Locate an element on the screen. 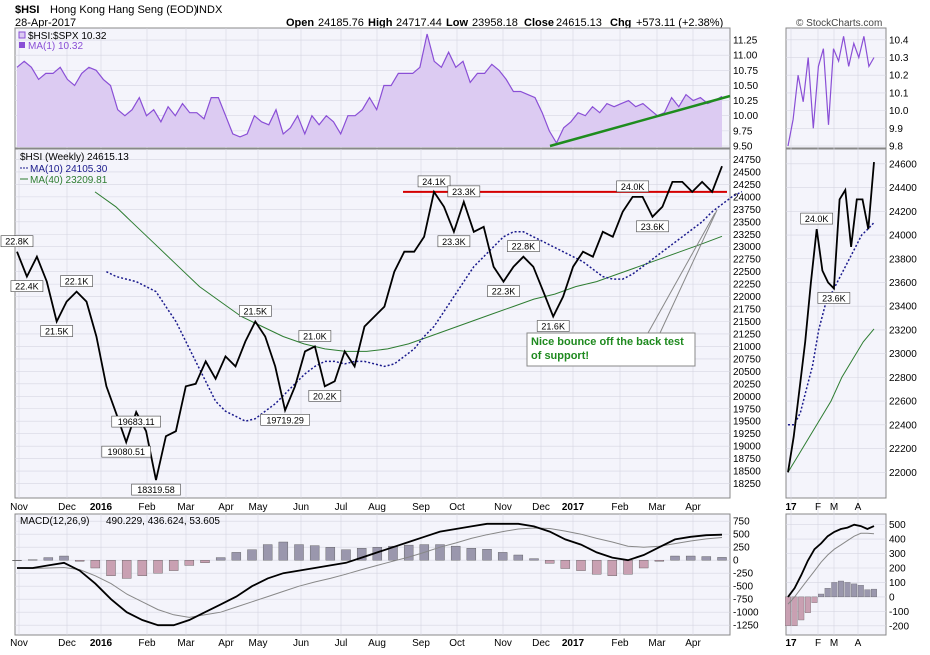  x-axis-label: Mar is located at coordinates (657, 507).